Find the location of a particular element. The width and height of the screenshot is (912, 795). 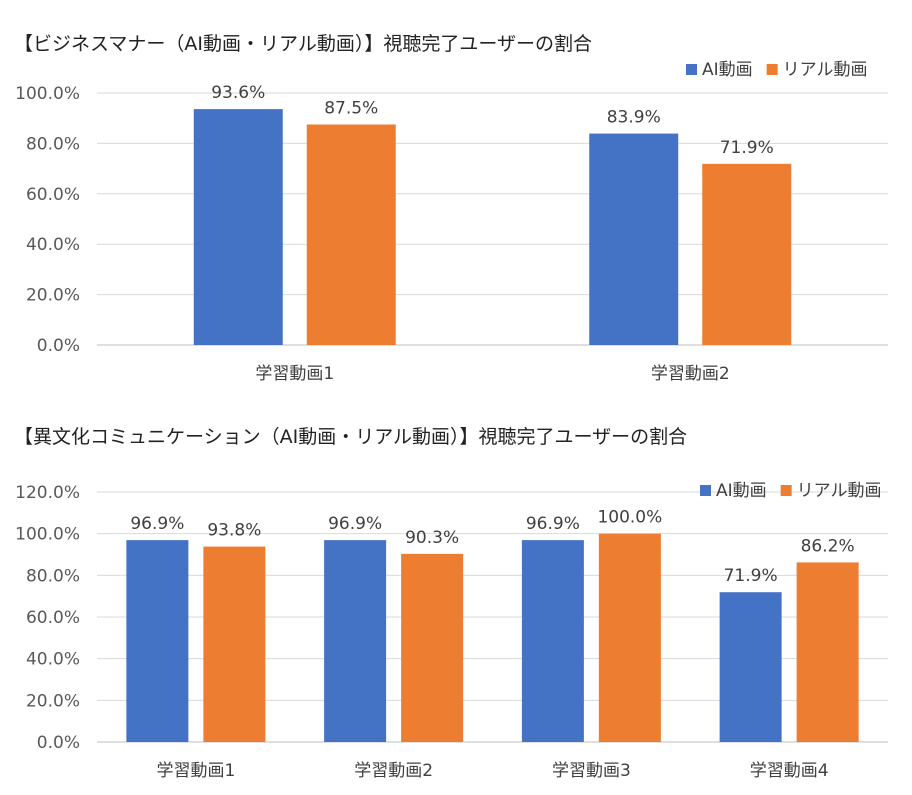

chart-title: 【ビジネスマナー（AI動画・リアル動画）】視聴完了ユーザーの割合 is located at coordinates (303, 44).